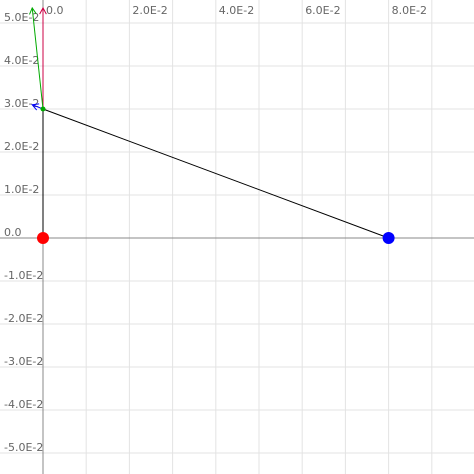 This screenshot has height=474, width=474. I want to click on y-tick-label: -1.0E-2, so click(23, 275).